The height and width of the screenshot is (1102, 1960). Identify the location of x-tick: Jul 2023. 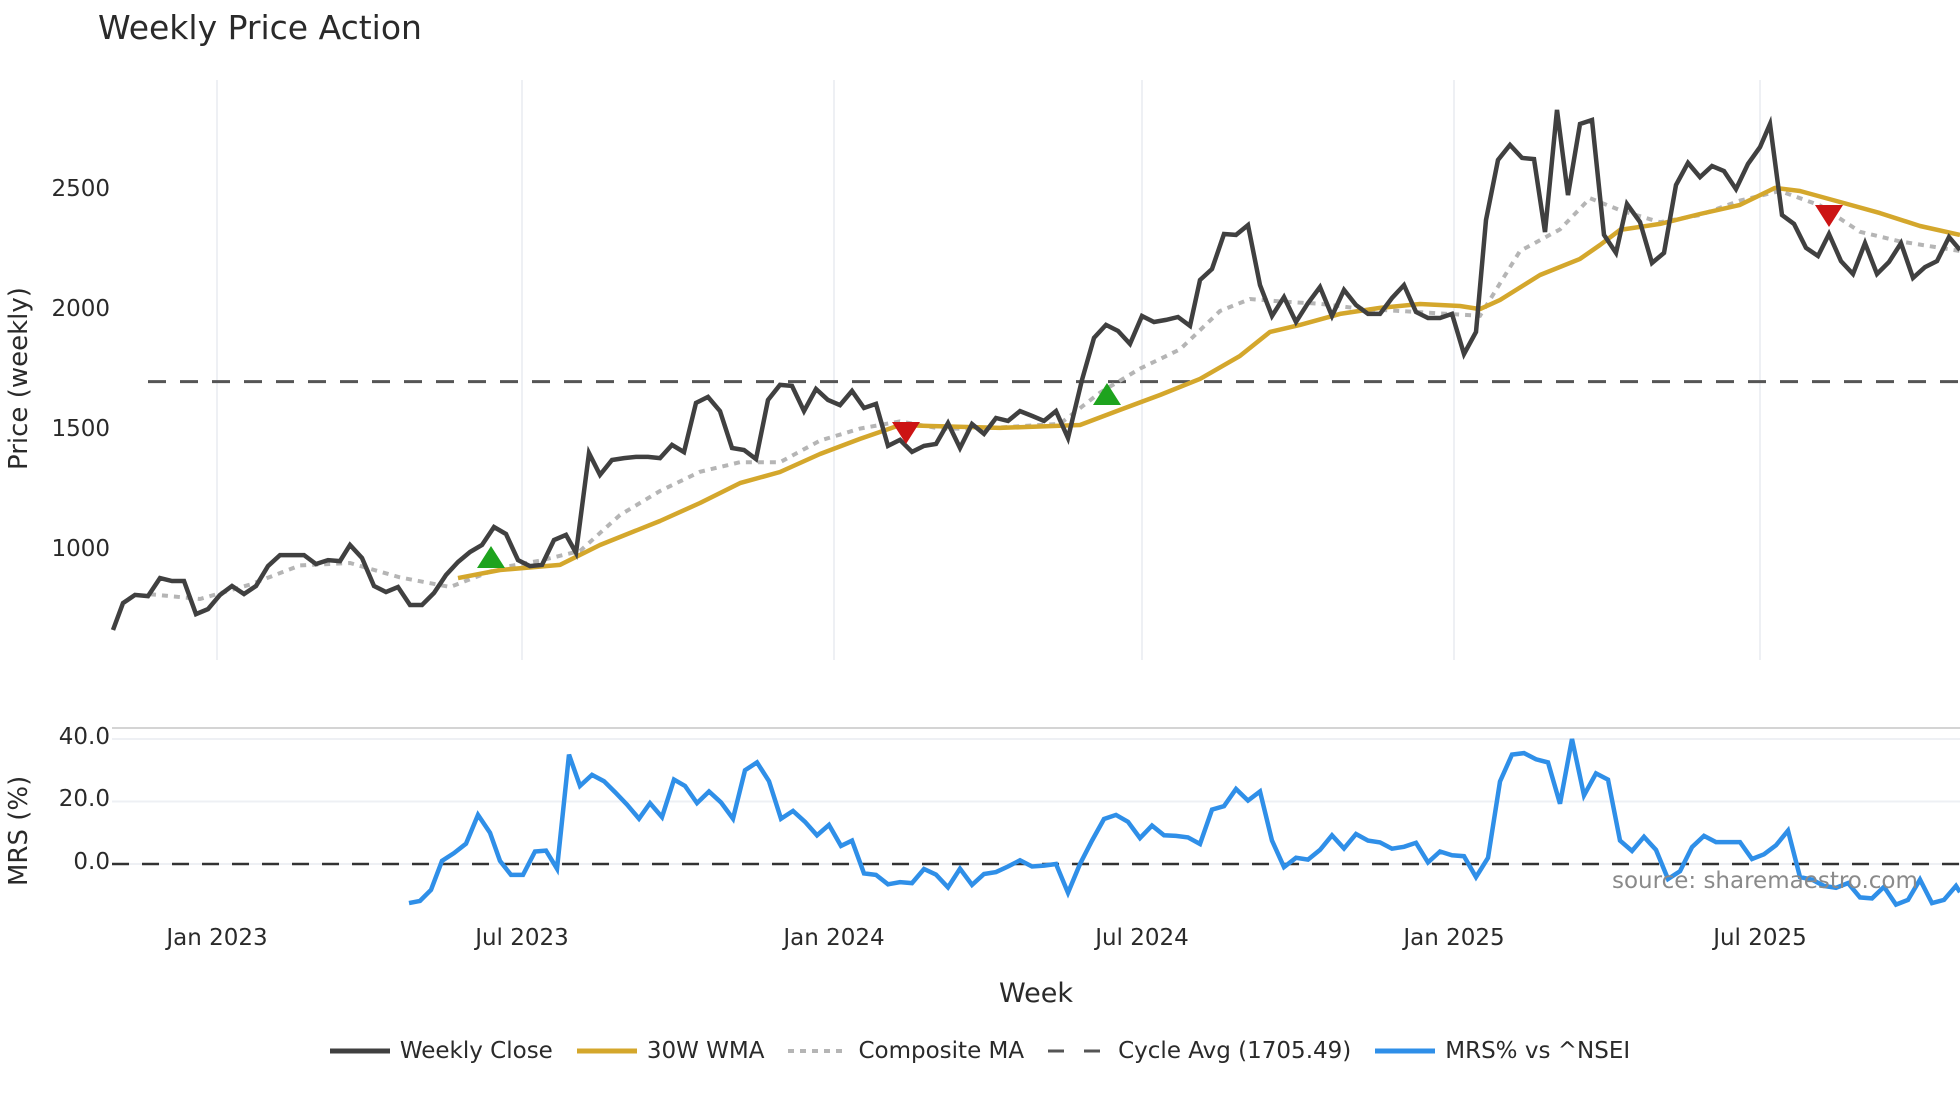
(522, 938).